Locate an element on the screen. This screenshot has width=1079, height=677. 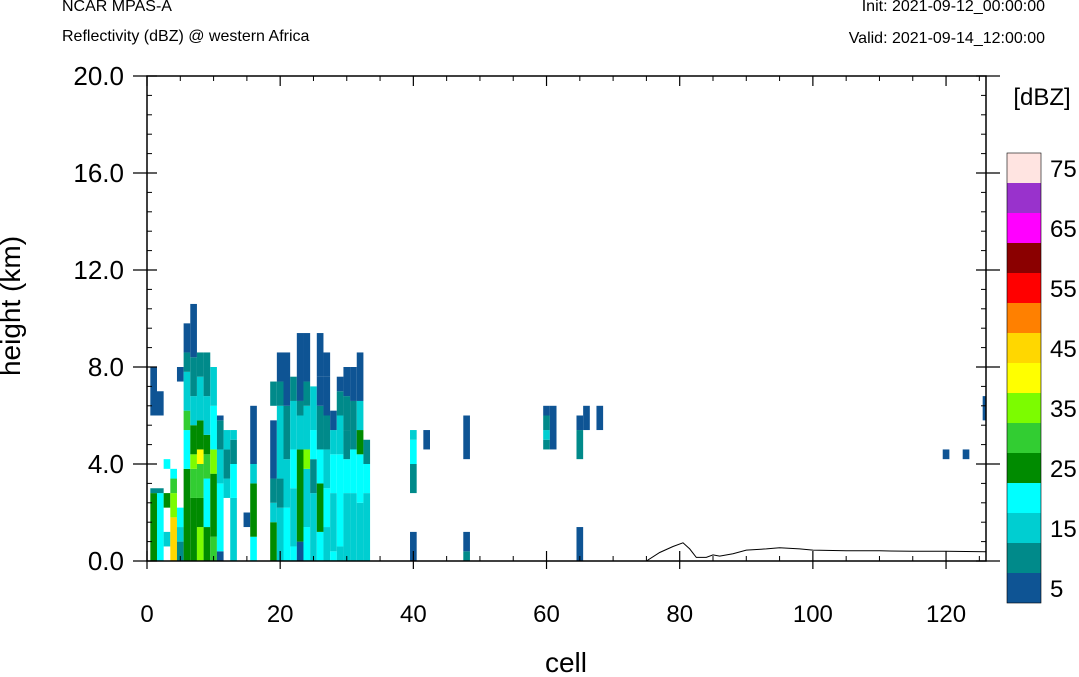
terrain-height-line is located at coordinates (567, 552).